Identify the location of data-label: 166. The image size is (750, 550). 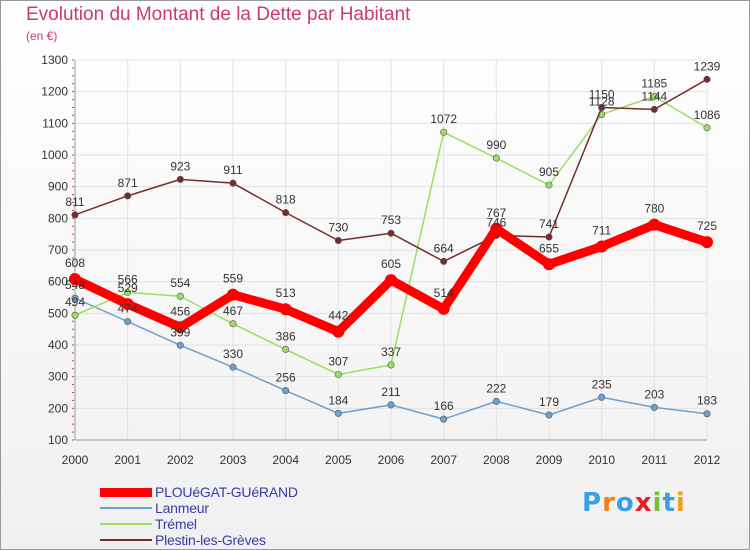
(444, 406).